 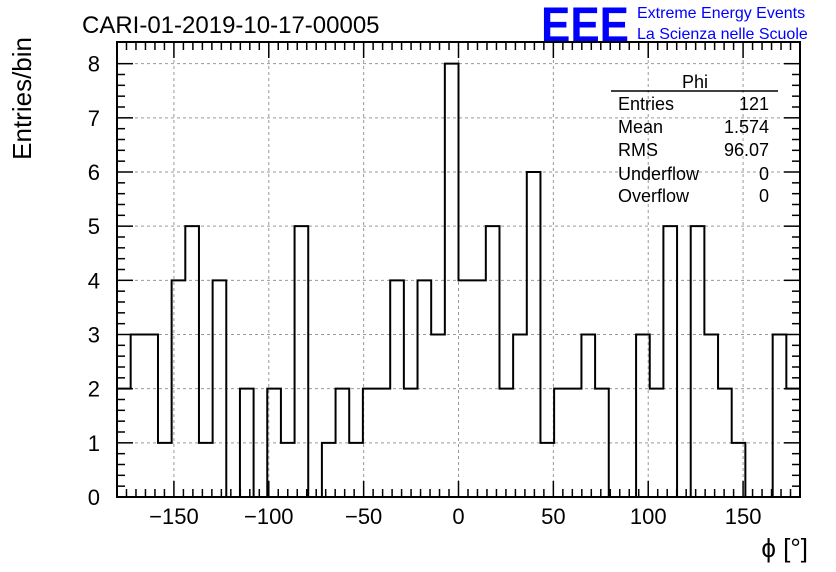 What do you see at coordinates (269, 516) in the screenshot?
I see `x-tick-label: −100` at bounding box center [269, 516].